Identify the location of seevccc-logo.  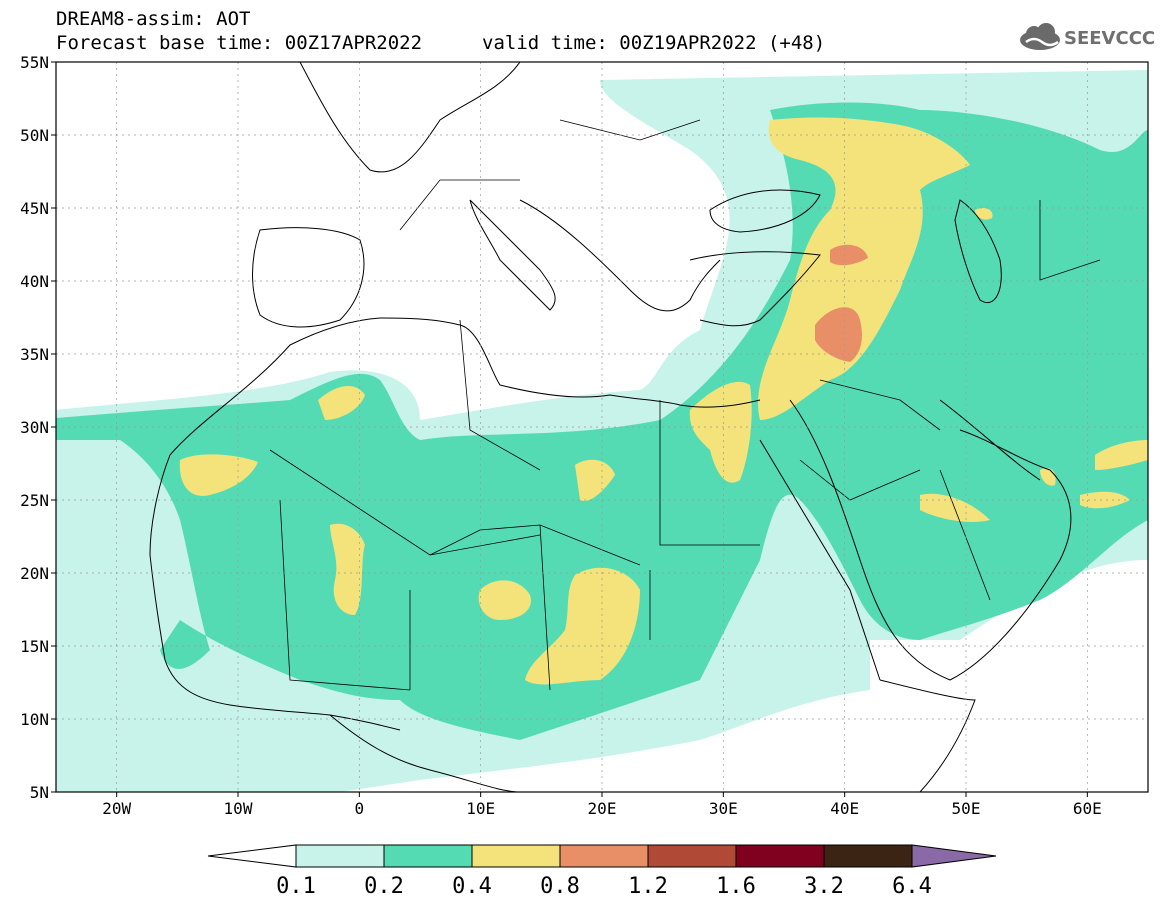
(1040, 36).